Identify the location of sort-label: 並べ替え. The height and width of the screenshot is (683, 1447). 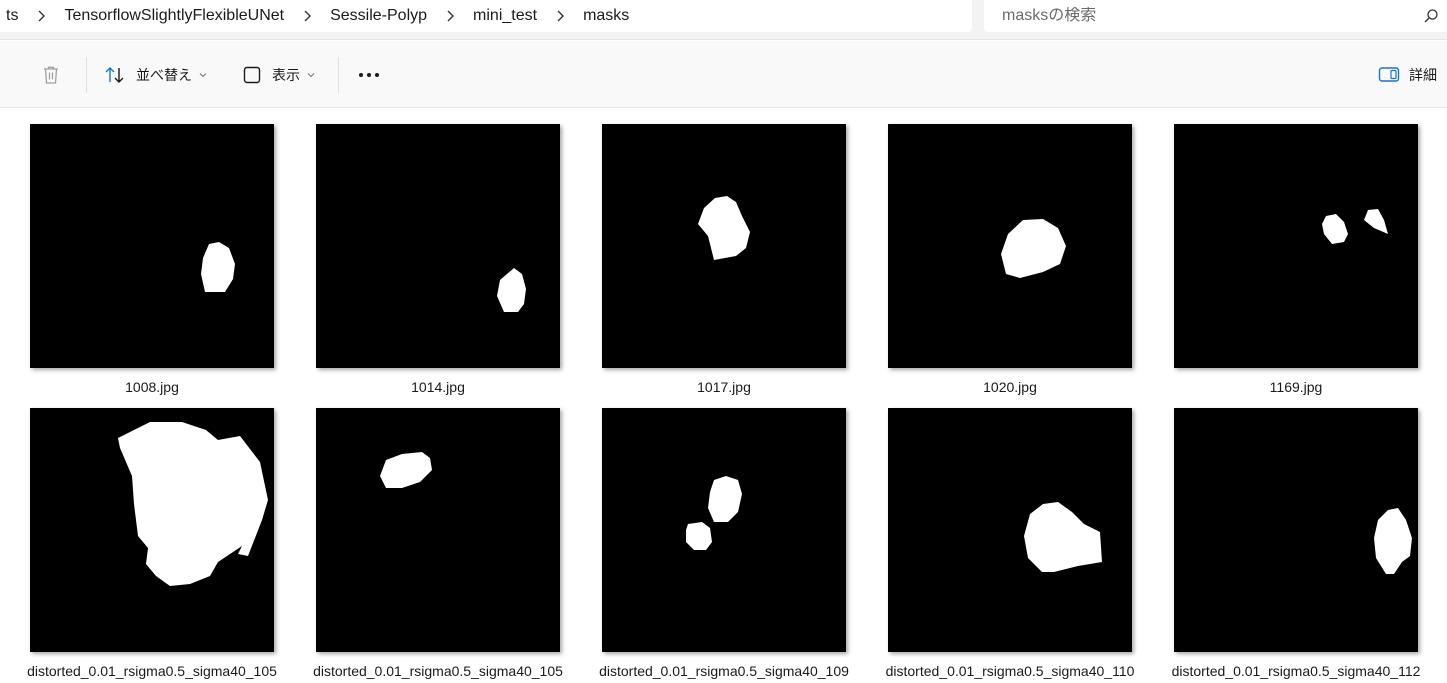
(164, 75).